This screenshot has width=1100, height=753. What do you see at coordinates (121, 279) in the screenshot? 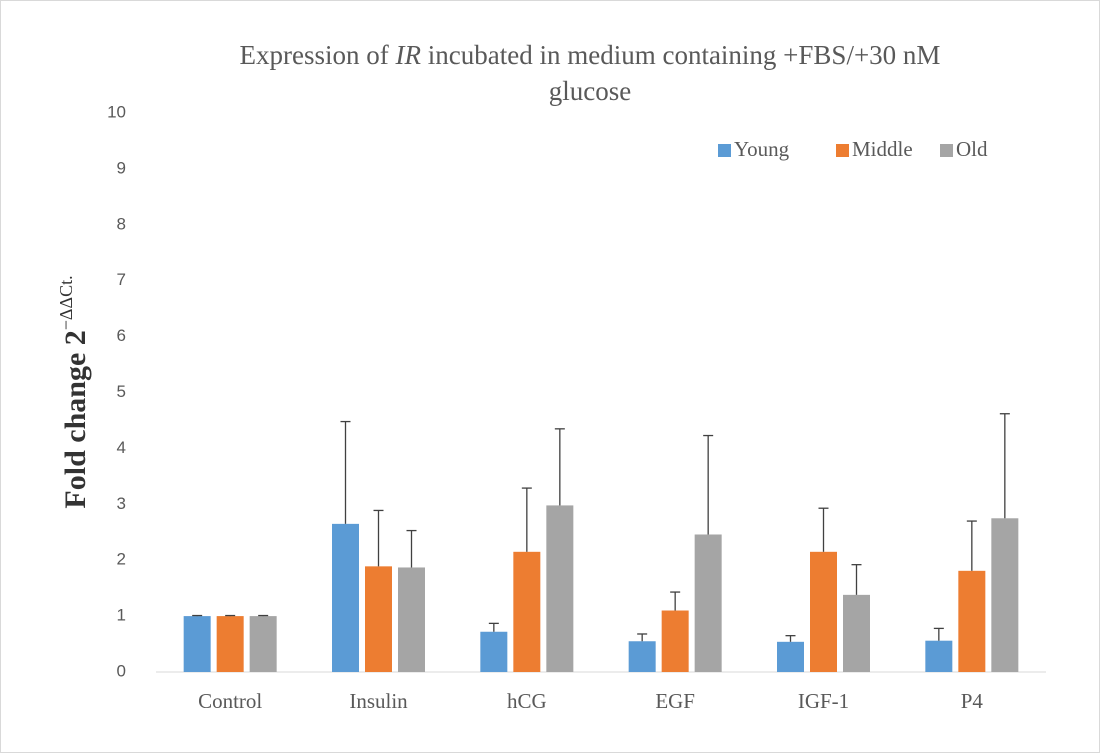
I see `y-tick-label: 7` at bounding box center [121, 279].